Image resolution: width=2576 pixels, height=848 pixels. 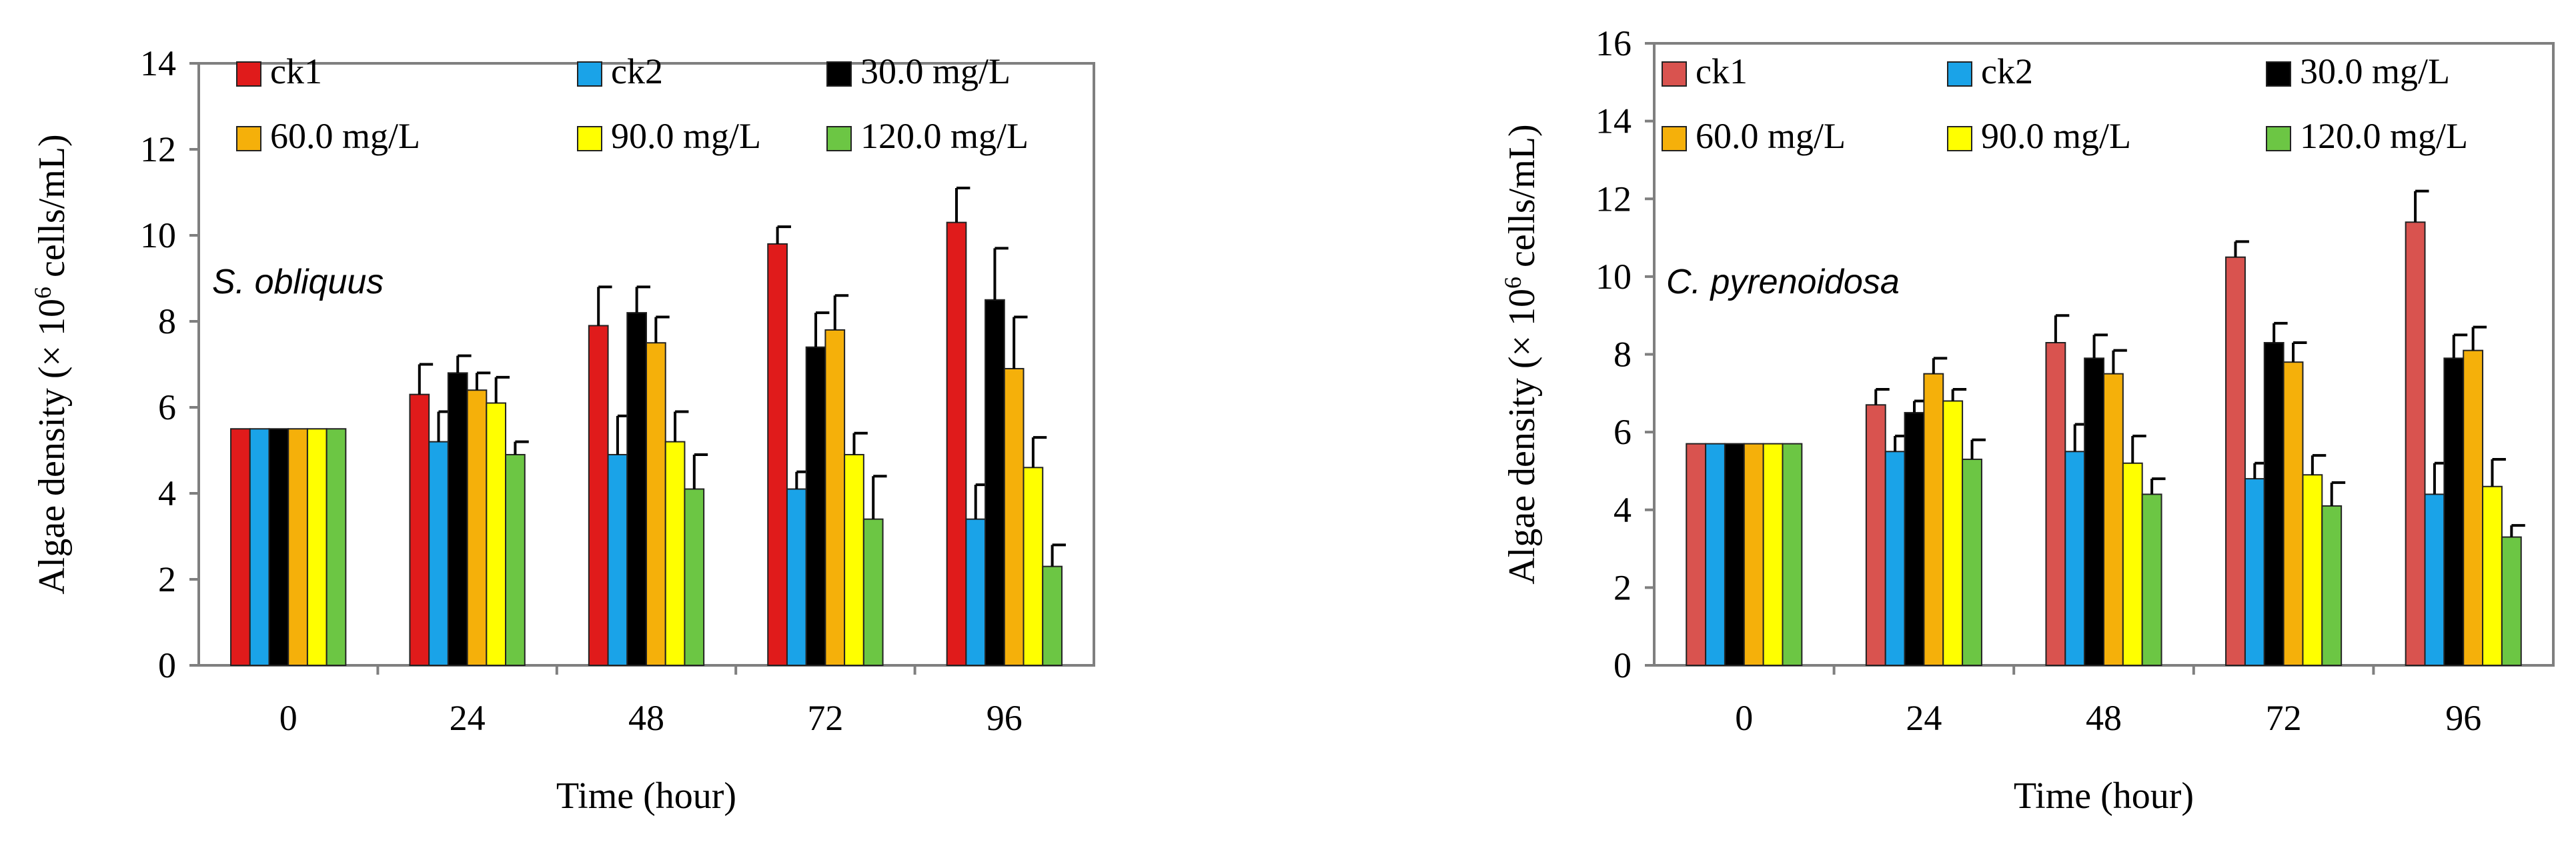 What do you see at coordinates (158, 149) in the screenshot?
I see `y-tick-label: 12` at bounding box center [158, 149].